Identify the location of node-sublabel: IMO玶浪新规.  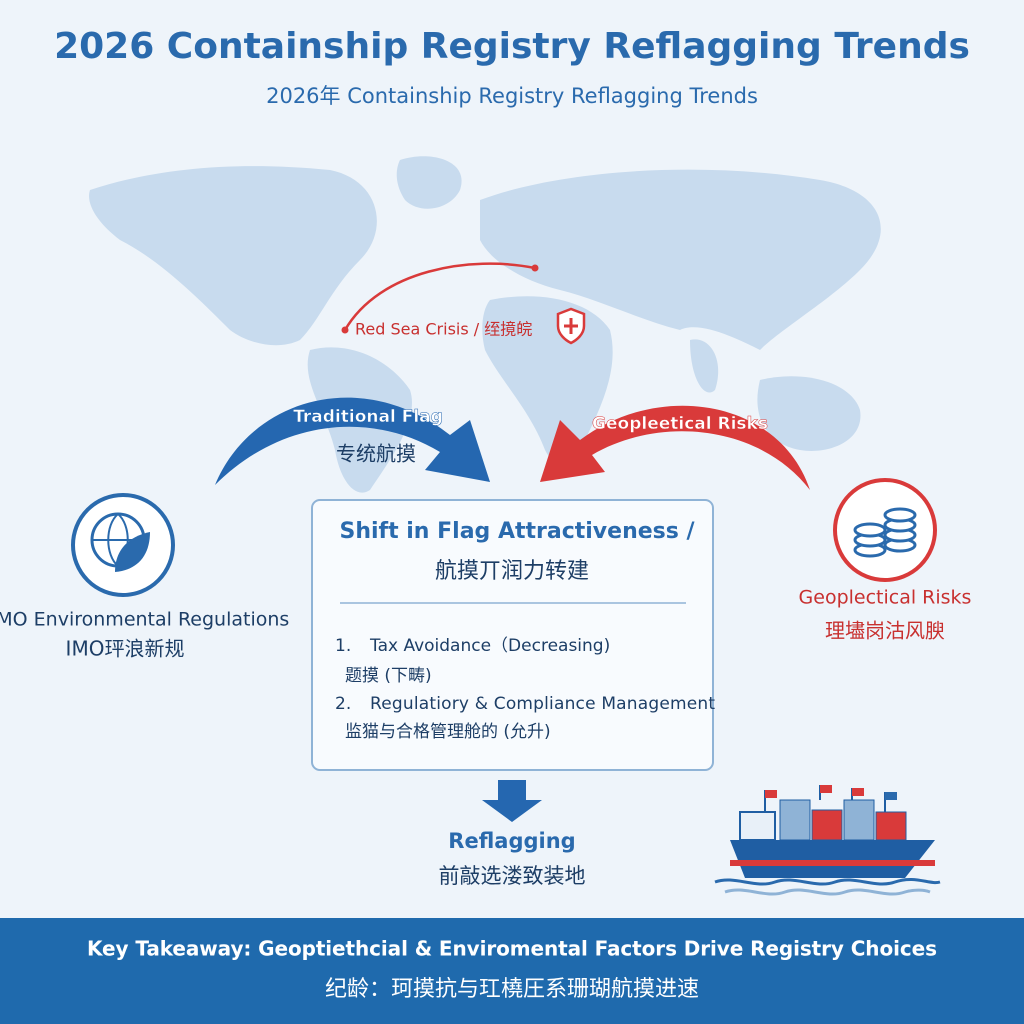
(125, 649).